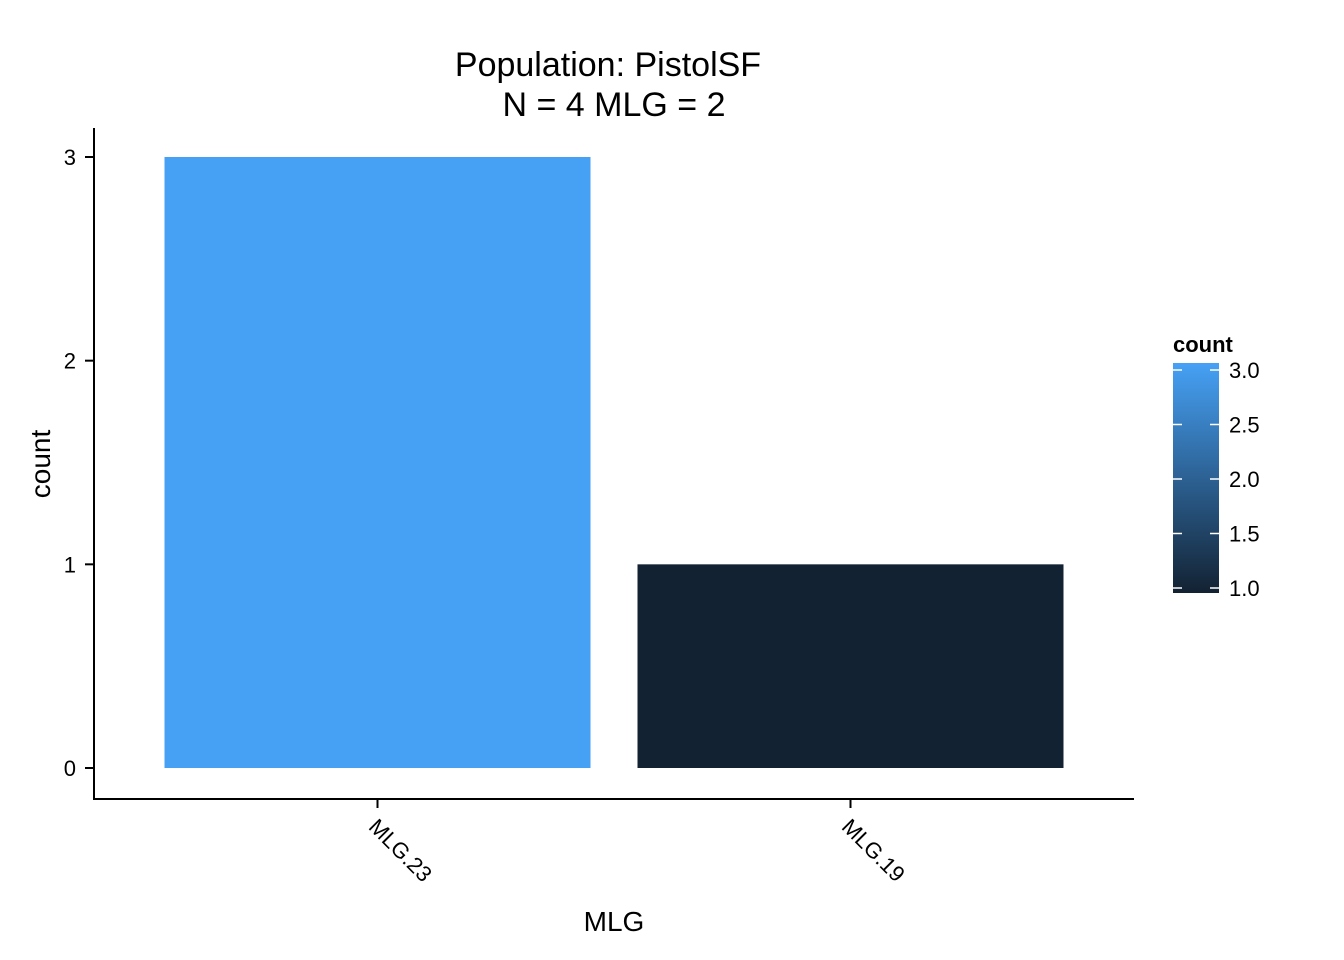 This screenshot has width=1344, height=960. I want to click on legend-colorbar, so click(1196, 478).